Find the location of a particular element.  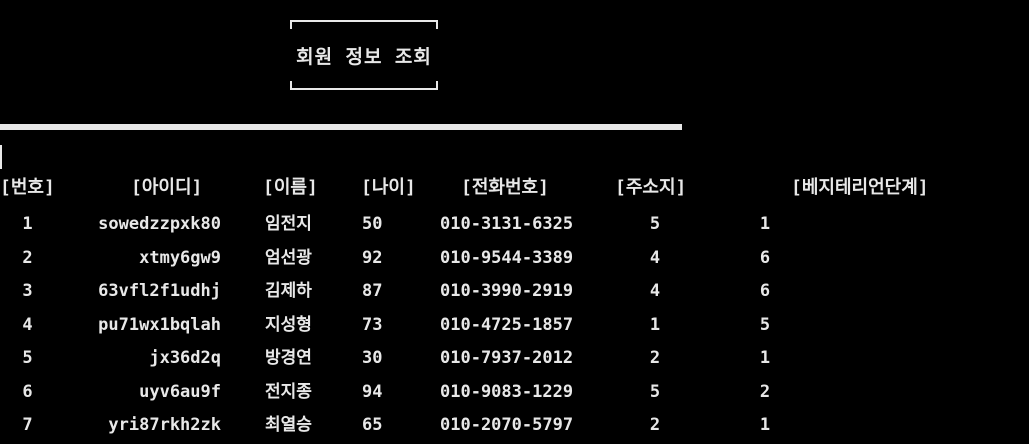

row-age: 92 is located at coordinates (372, 258).